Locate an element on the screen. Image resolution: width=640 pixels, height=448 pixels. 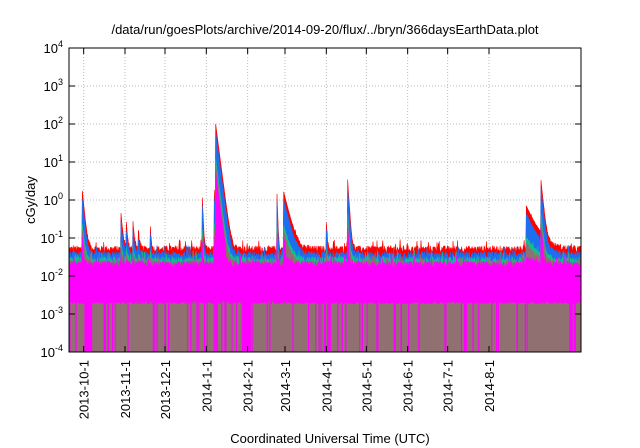
x-tick-label: 2013-12-1 is located at coordinates (165, 389).